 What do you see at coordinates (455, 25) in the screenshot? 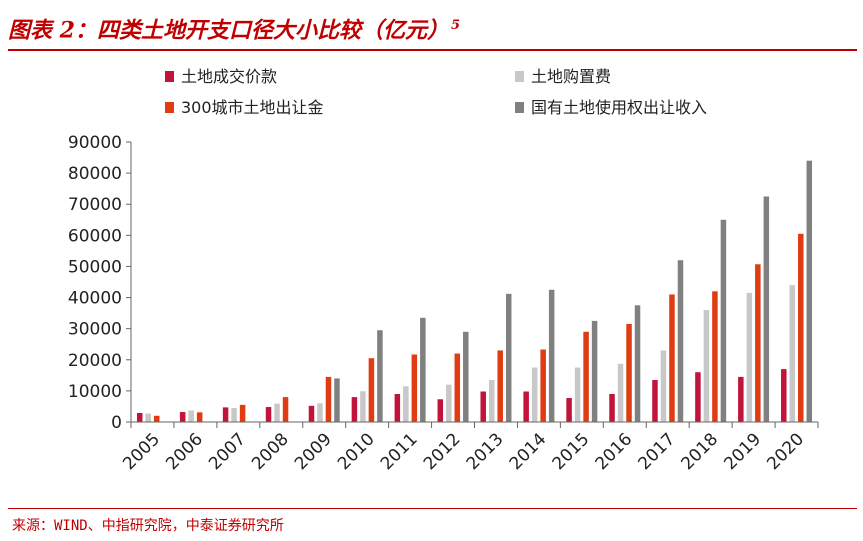
I see `title-footnote: 5` at bounding box center [455, 25].